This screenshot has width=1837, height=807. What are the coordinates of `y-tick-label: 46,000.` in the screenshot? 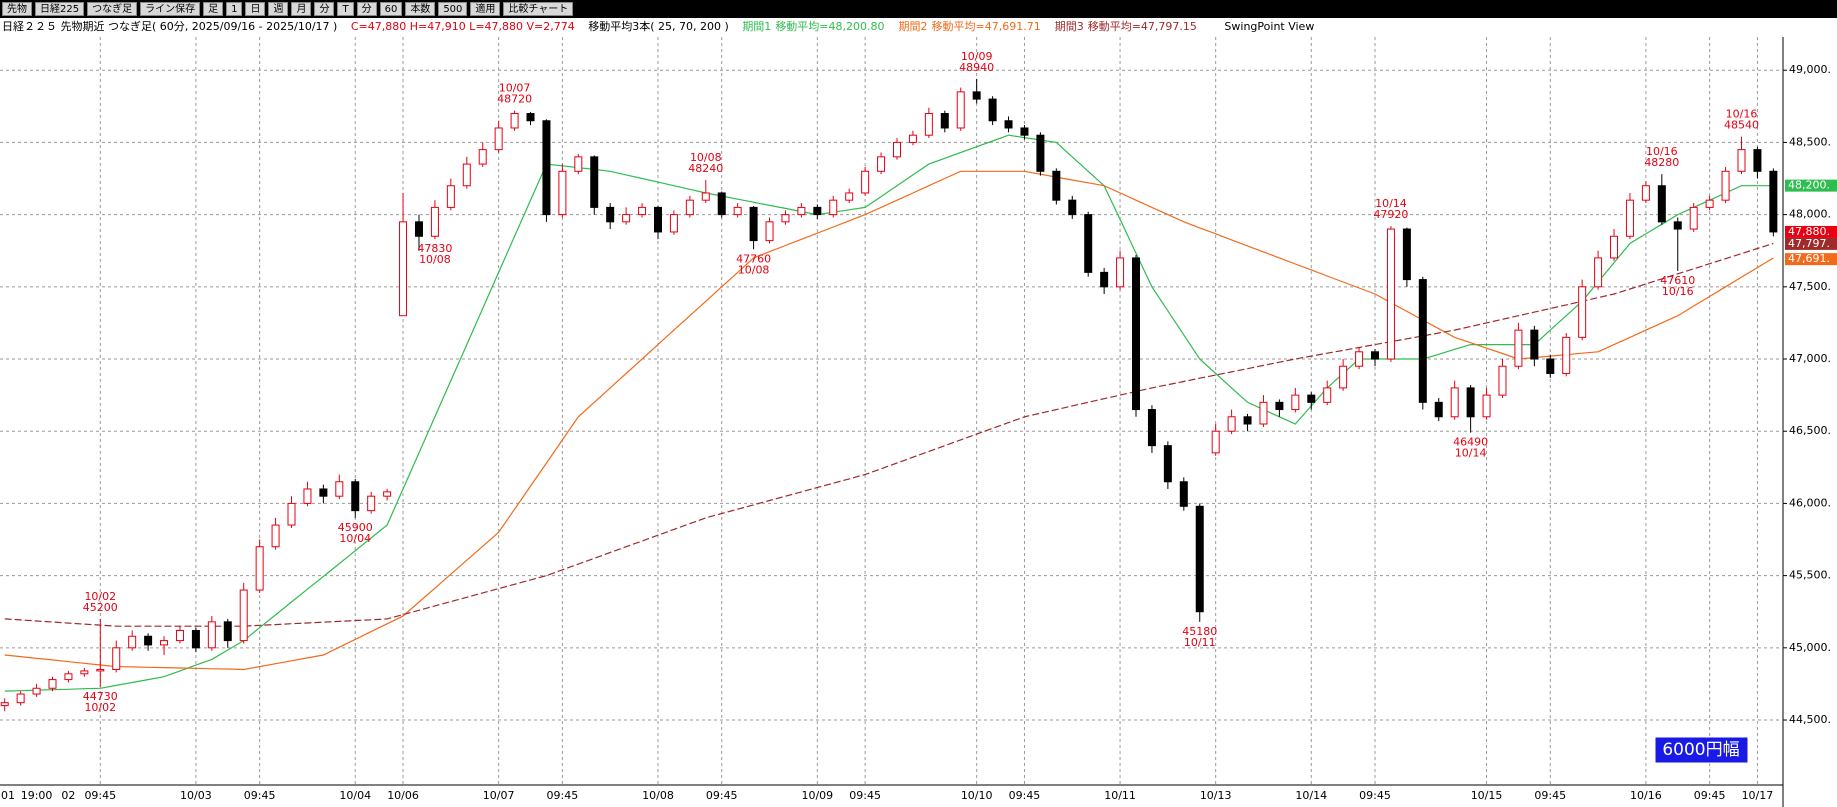 It's located at (1810, 502).